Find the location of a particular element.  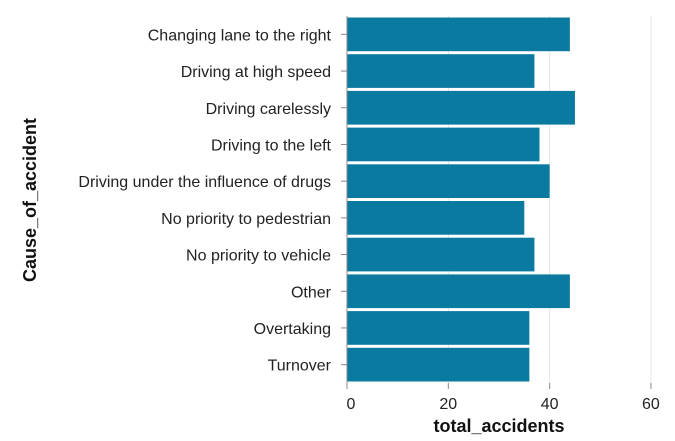

x-tick-label: 20 is located at coordinates (448, 404).